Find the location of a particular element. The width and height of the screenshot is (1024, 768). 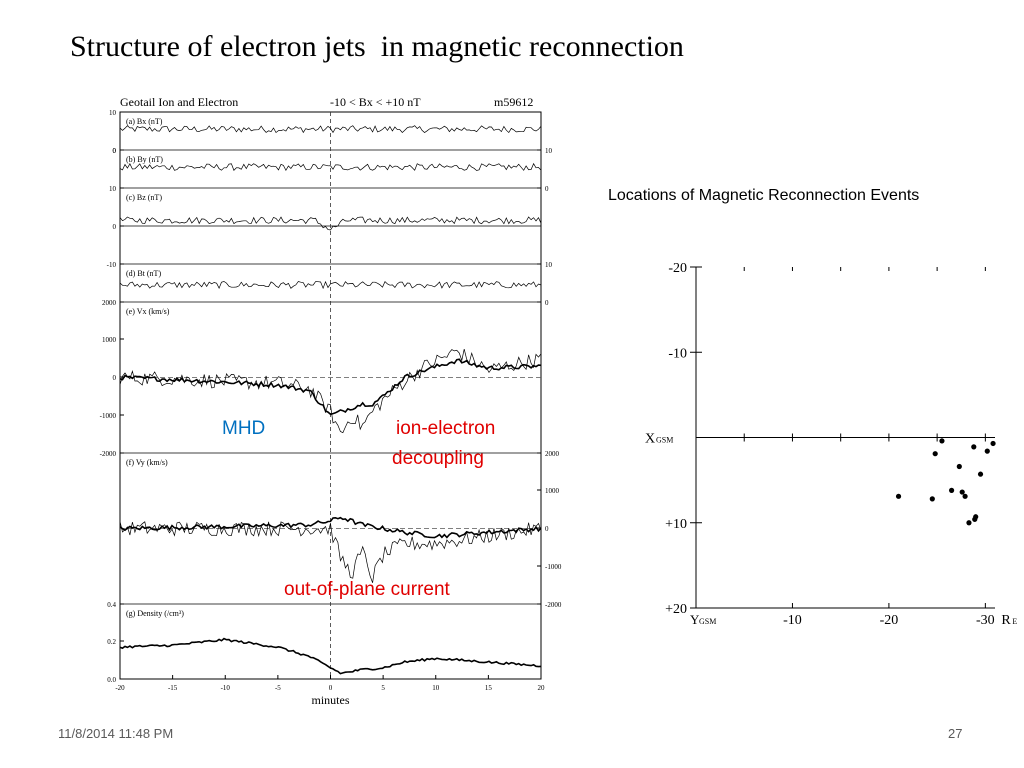

y-axis-label: X is located at coordinates (650, 439).